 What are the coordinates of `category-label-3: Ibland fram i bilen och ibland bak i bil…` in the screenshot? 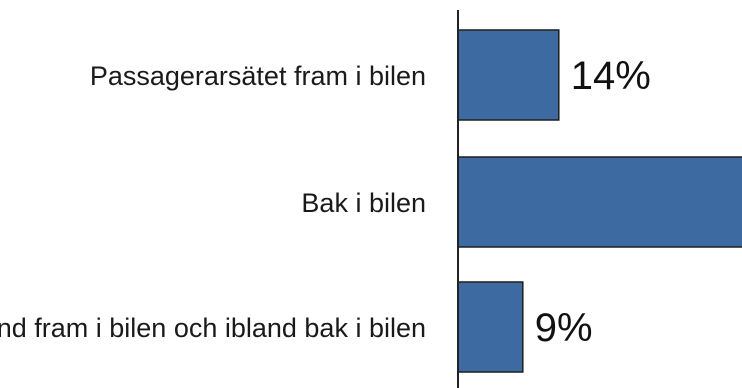 It's located at (213, 328).